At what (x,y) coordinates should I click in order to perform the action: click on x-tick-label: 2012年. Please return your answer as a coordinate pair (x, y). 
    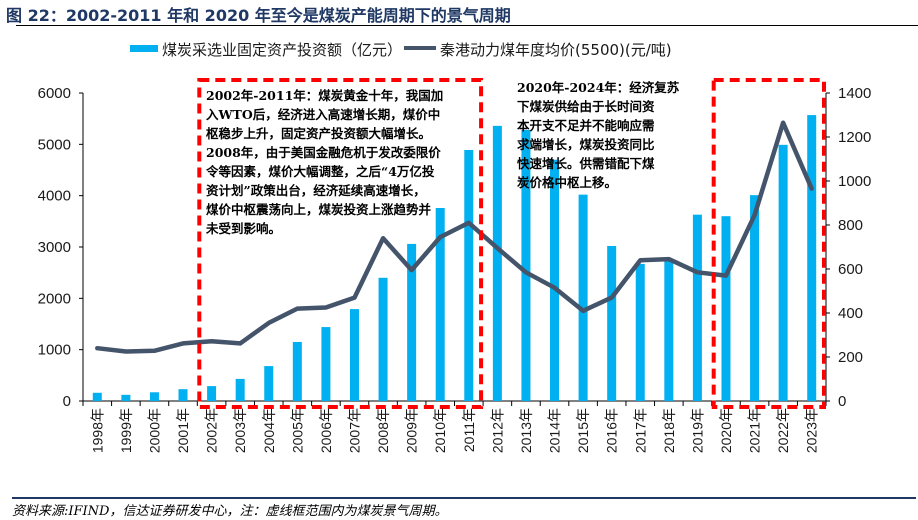
    Looking at the image, I should click on (497, 430).